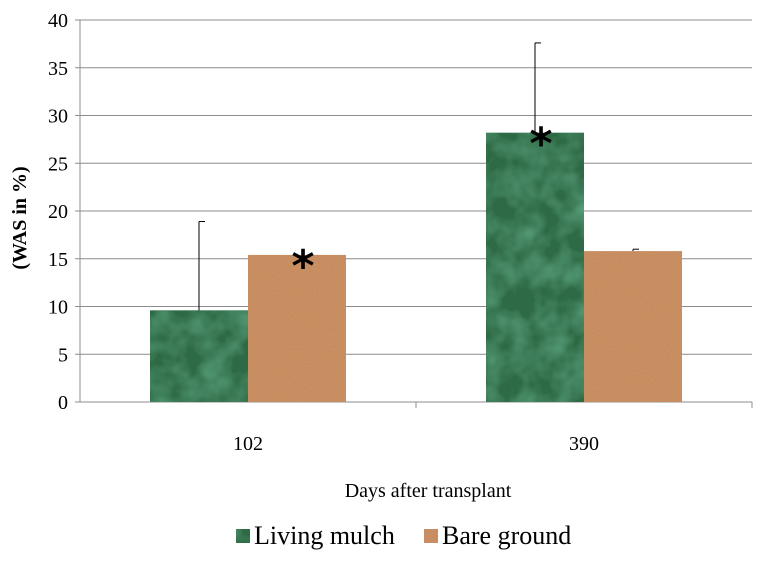 Image resolution: width=762 pixels, height=562 pixels. Describe the element at coordinates (403, 535) in the screenshot. I see `legend: Living mulch Bare ground` at that location.